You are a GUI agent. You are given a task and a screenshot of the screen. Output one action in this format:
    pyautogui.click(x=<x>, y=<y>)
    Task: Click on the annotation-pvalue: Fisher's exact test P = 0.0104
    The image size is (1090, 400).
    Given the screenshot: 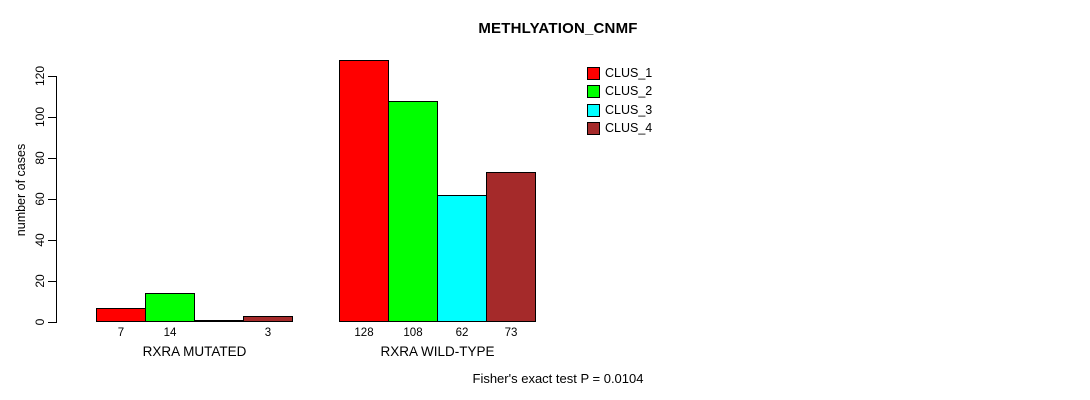 What is the action you would take?
    pyautogui.click(x=558, y=378)
    